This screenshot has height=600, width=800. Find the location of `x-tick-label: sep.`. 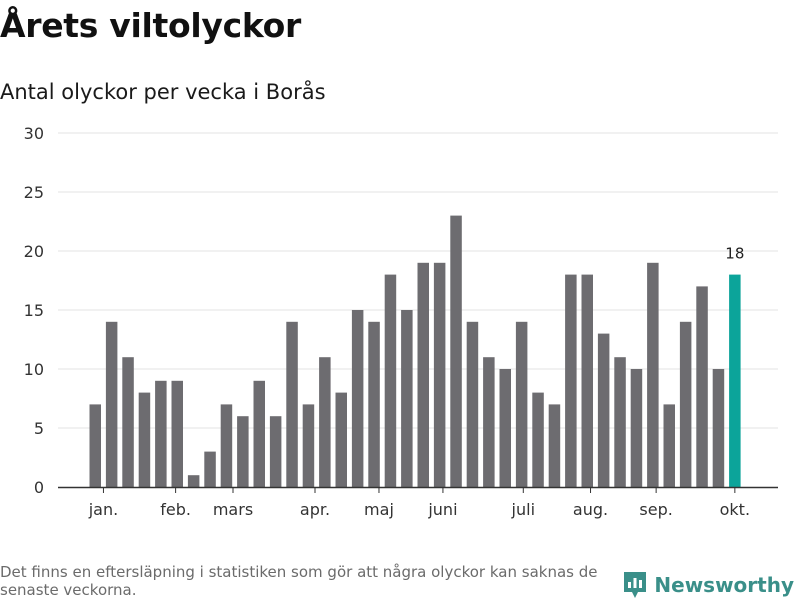

x-tick-label: sep. is located at coordinates (655, 509).